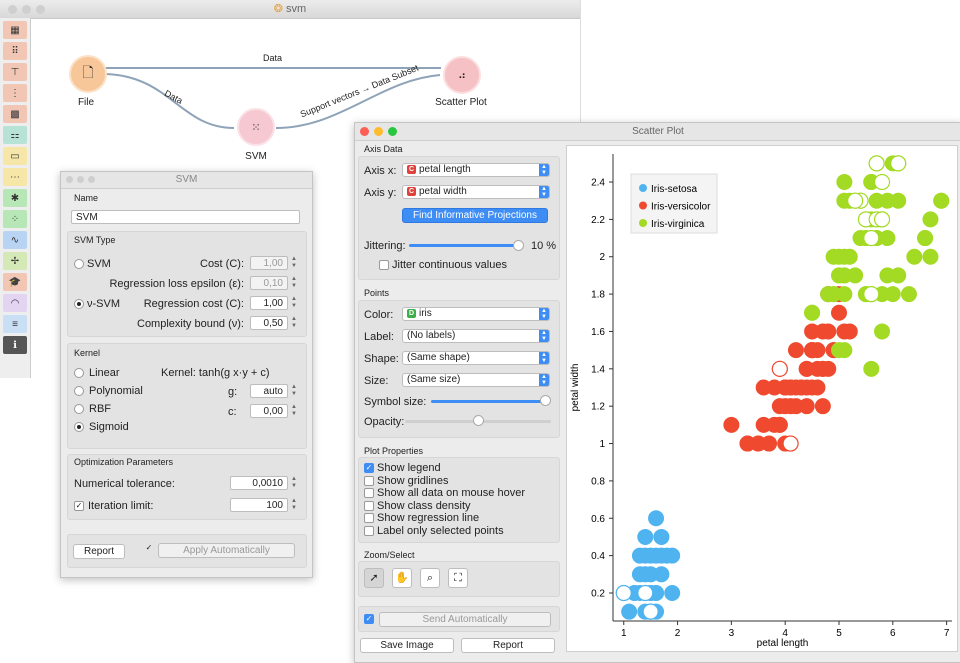 The width and height of the screenshot is (960, 663). I want to click on pivot-icon: ⁘, so click(15, 219).